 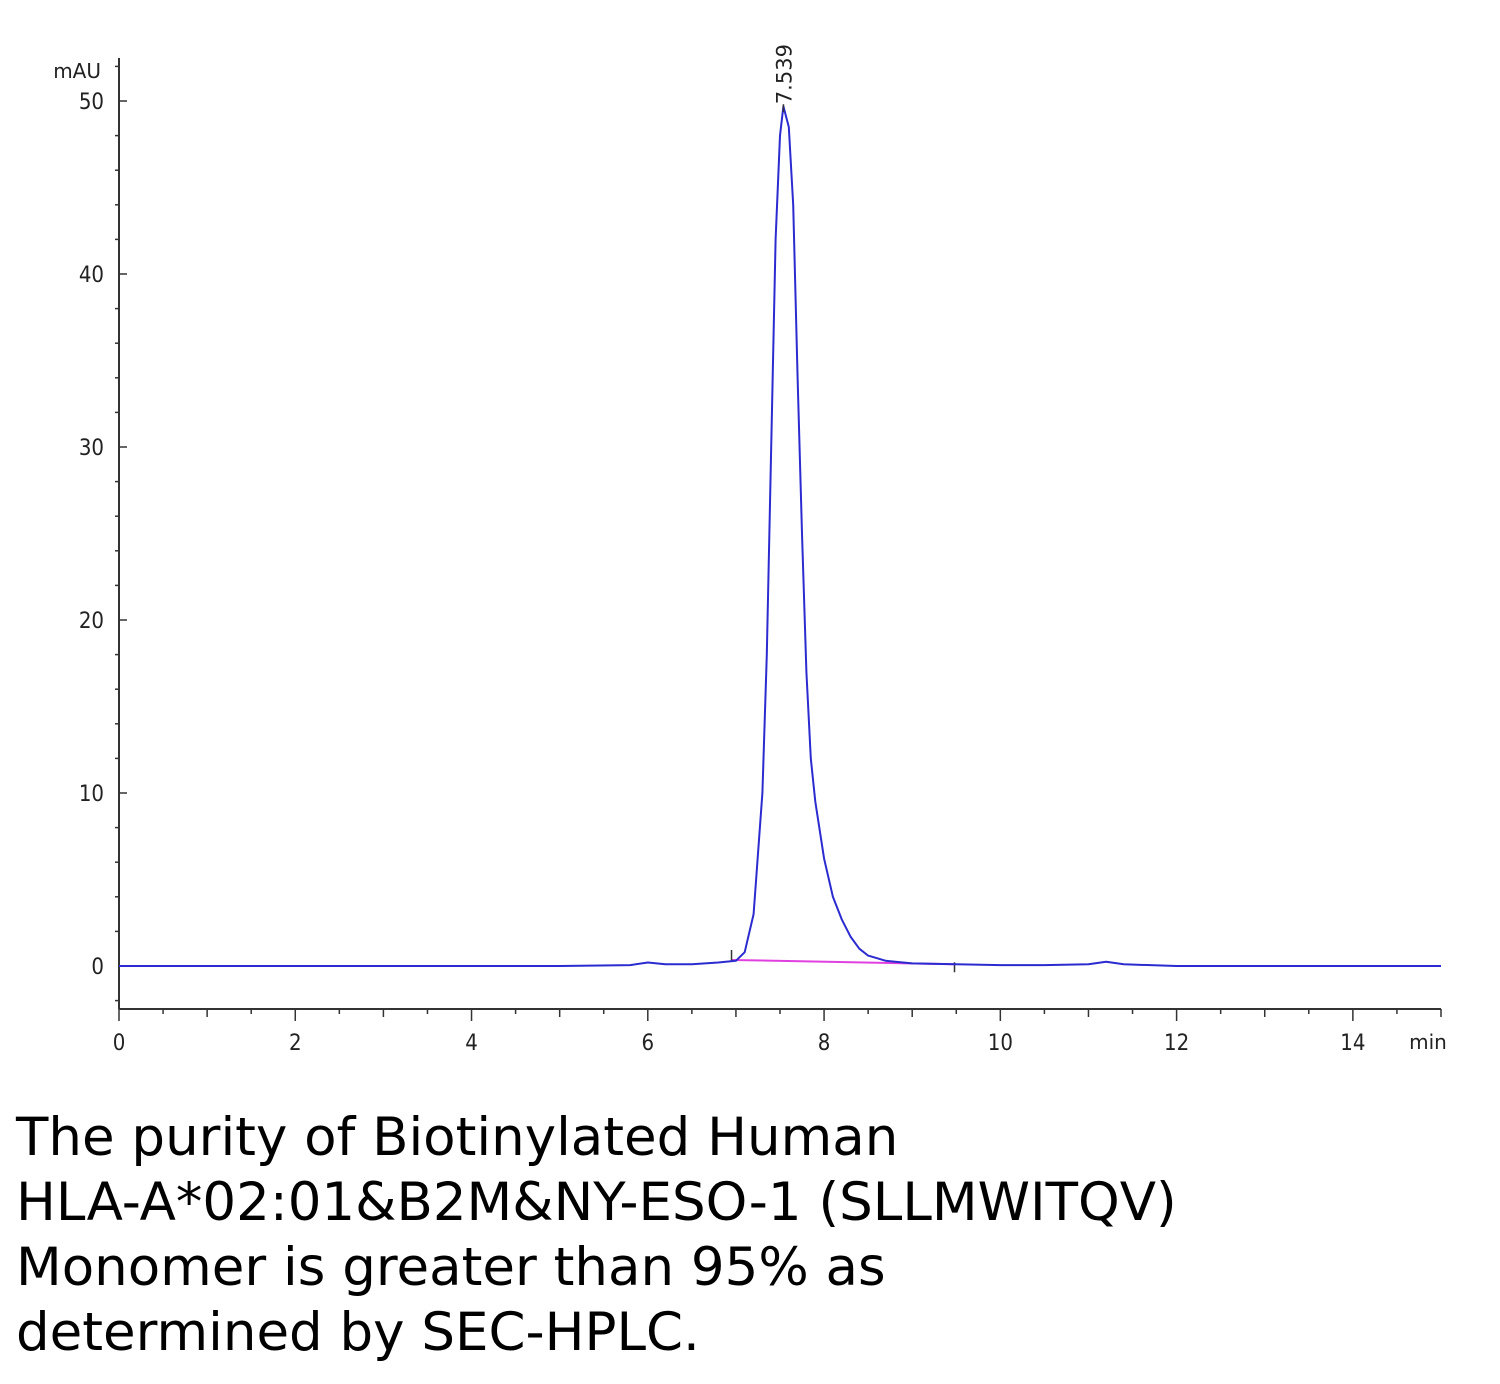 What do you see at coordinates (91, 102) in the screenshot?
I see `y-tick-label: 50` at bounding box center [91, 102].